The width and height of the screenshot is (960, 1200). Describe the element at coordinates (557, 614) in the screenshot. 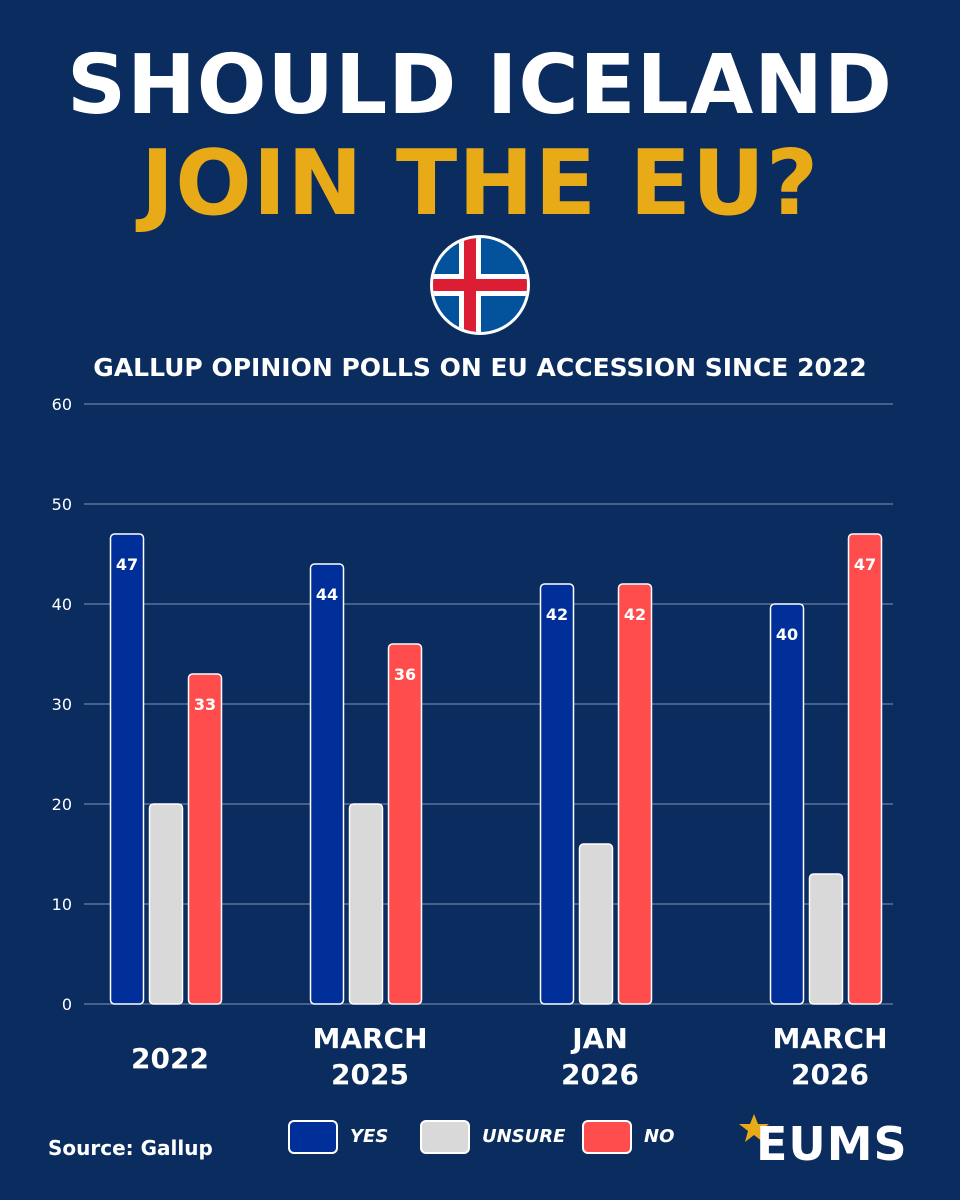

I see `data-label-yes: 42` at that location.